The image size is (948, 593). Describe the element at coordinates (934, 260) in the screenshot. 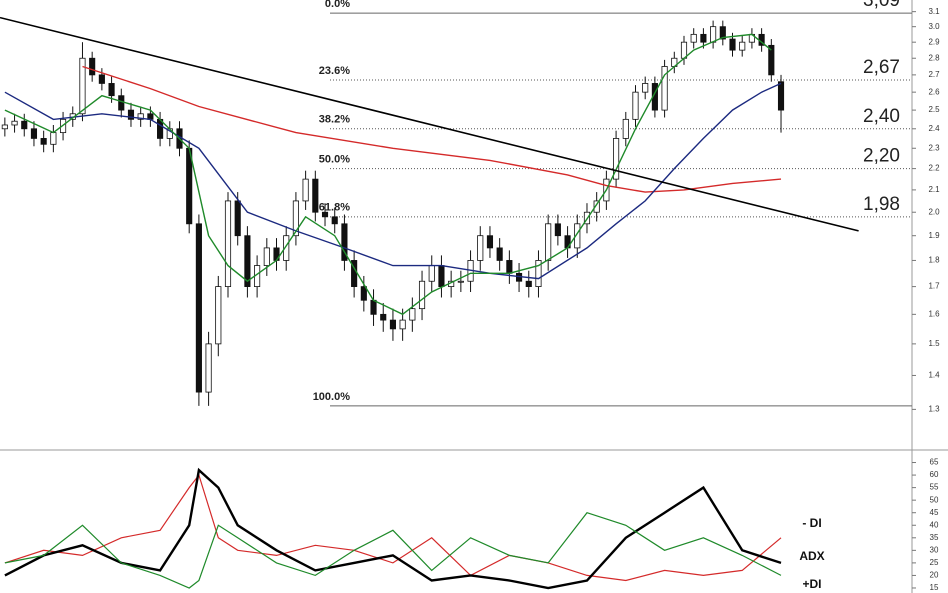

I see `y-tick-label: 1.8` at that location.